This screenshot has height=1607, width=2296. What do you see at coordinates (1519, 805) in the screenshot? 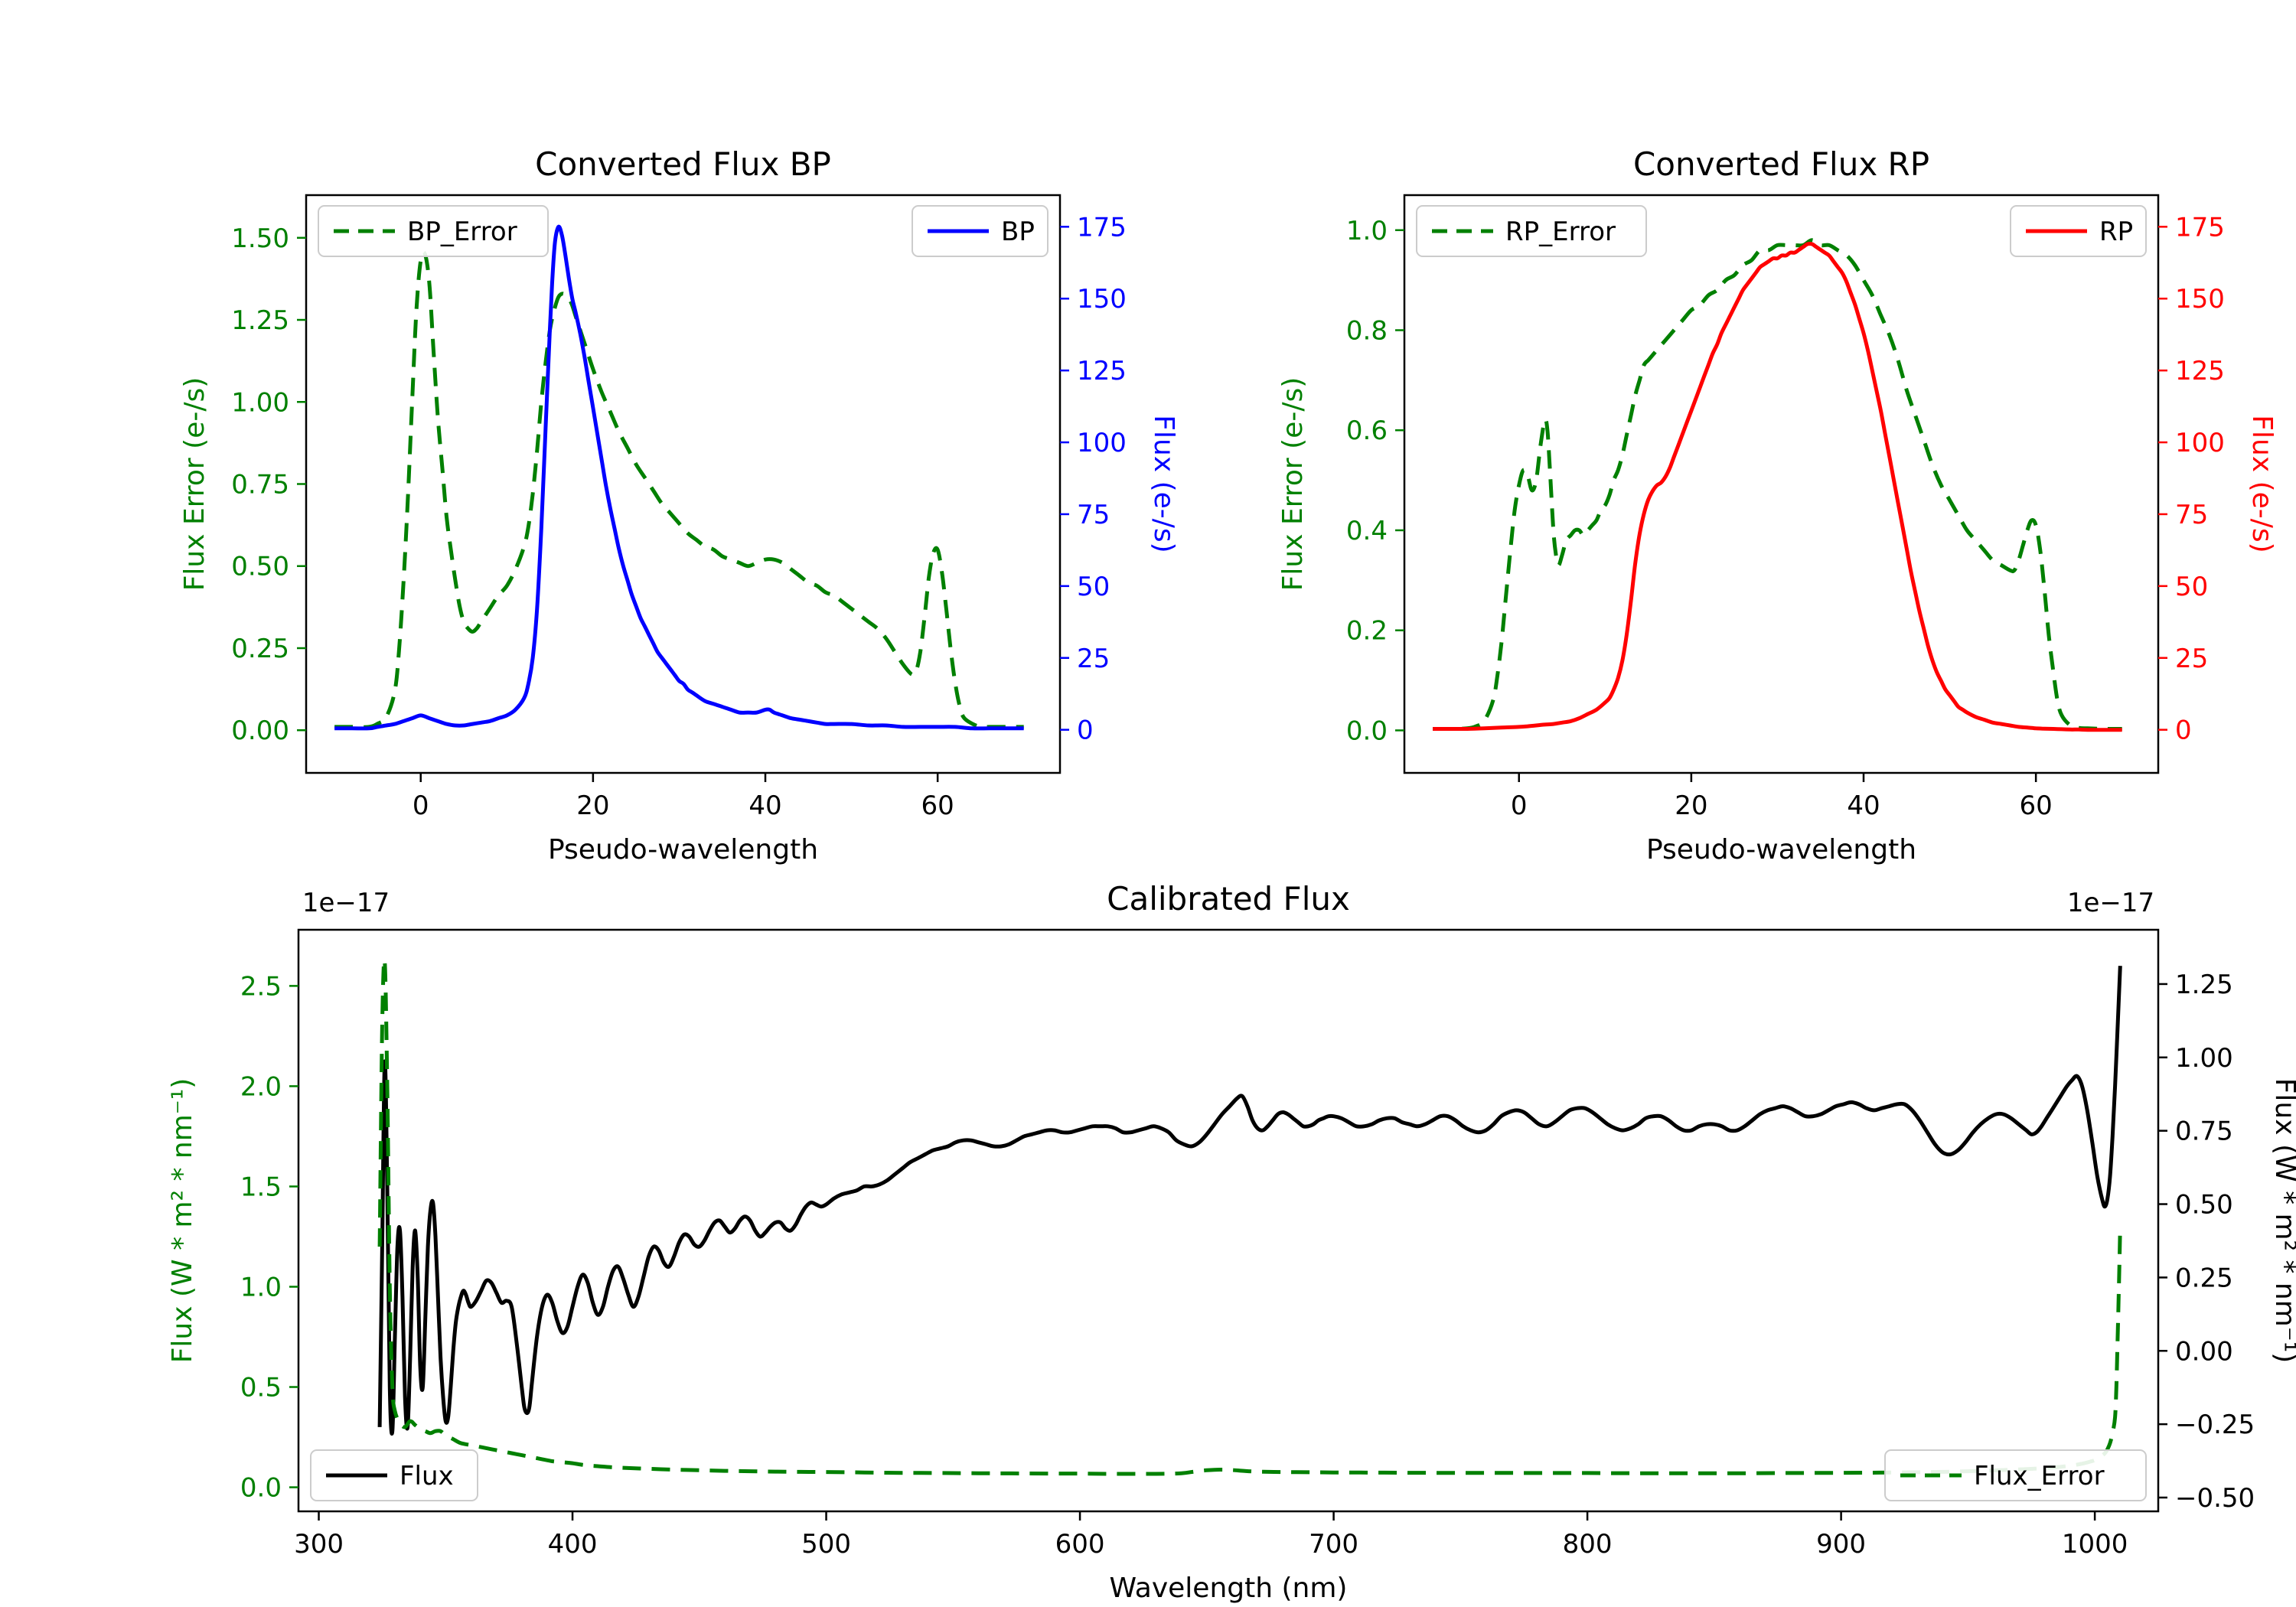
I see `rp-x-tick-label: 0` at bounding box center [1519, 805].